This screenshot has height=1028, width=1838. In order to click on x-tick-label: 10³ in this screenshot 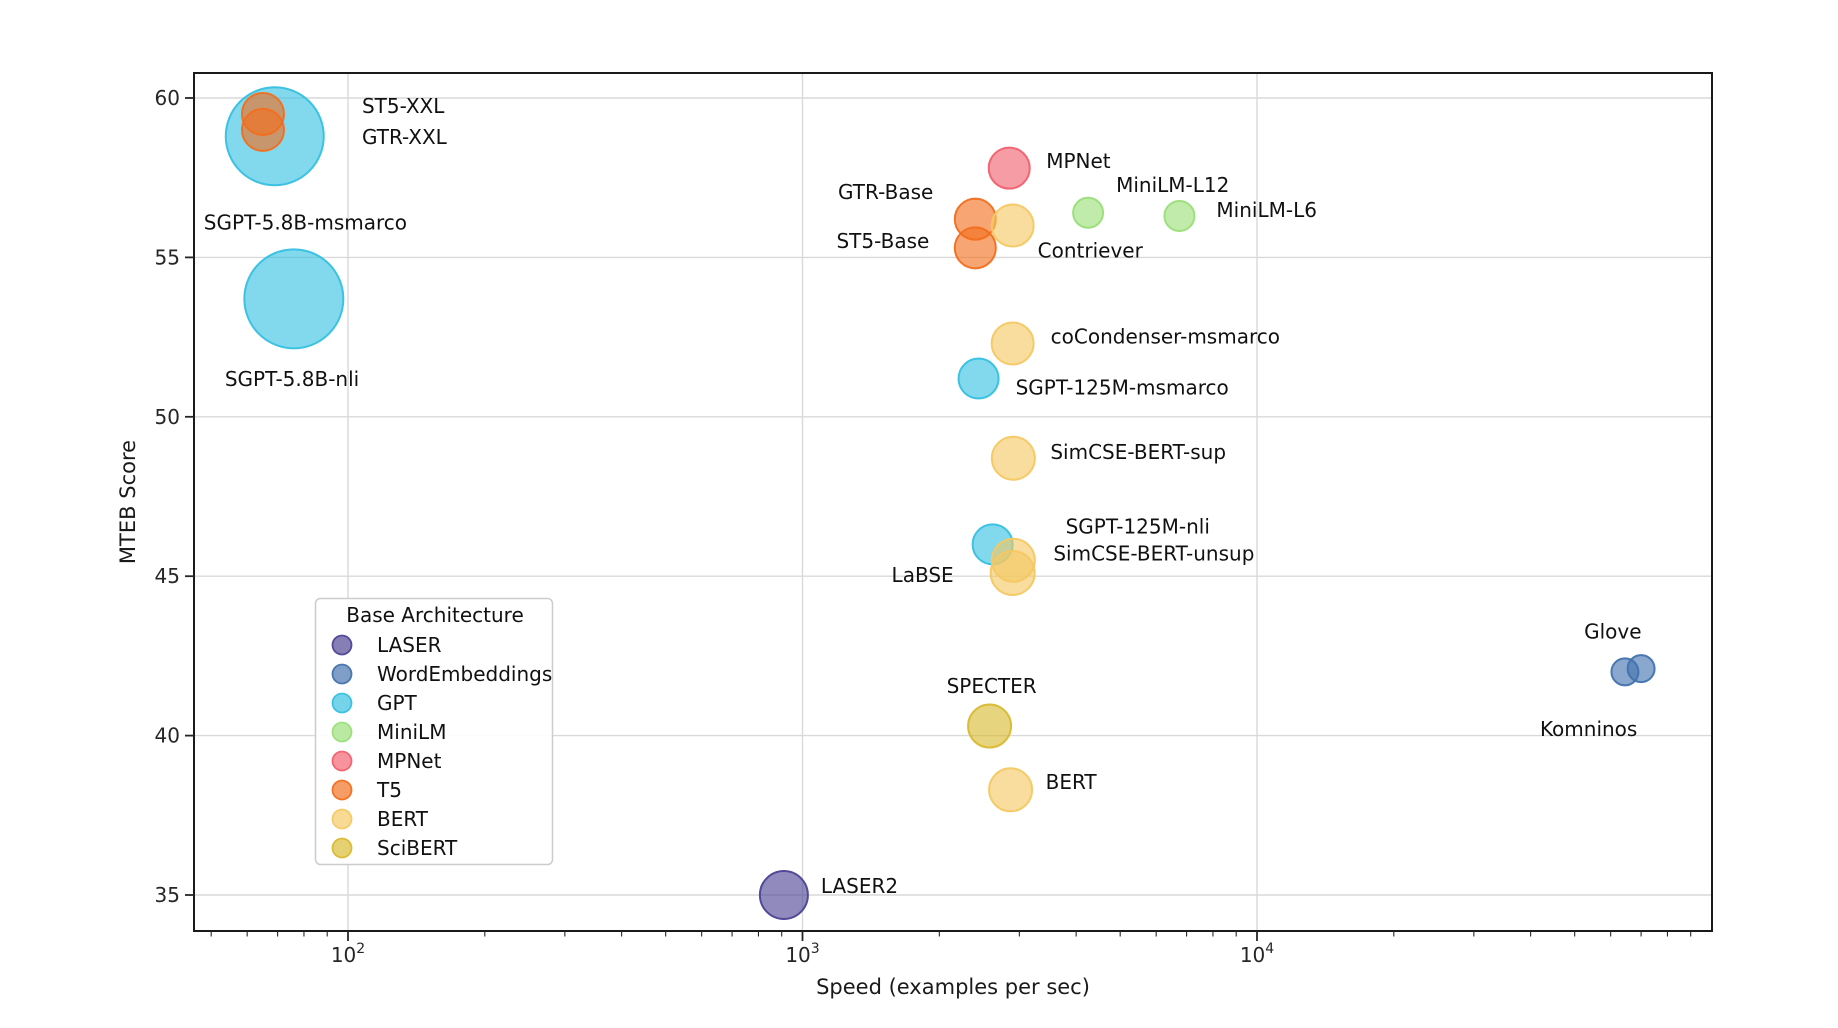, I will do `click(802, 954)`.